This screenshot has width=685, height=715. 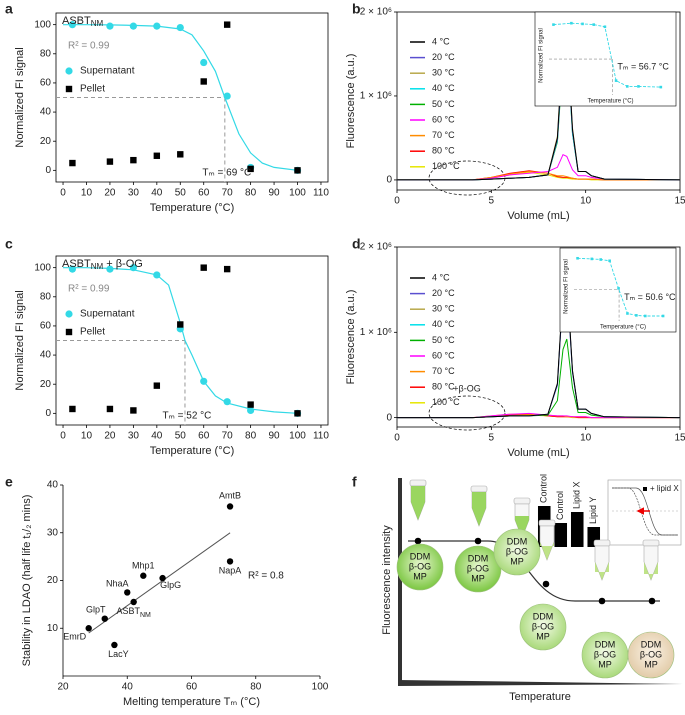 I want to click on y-tick-label: 0, so click(x=389, y=180).